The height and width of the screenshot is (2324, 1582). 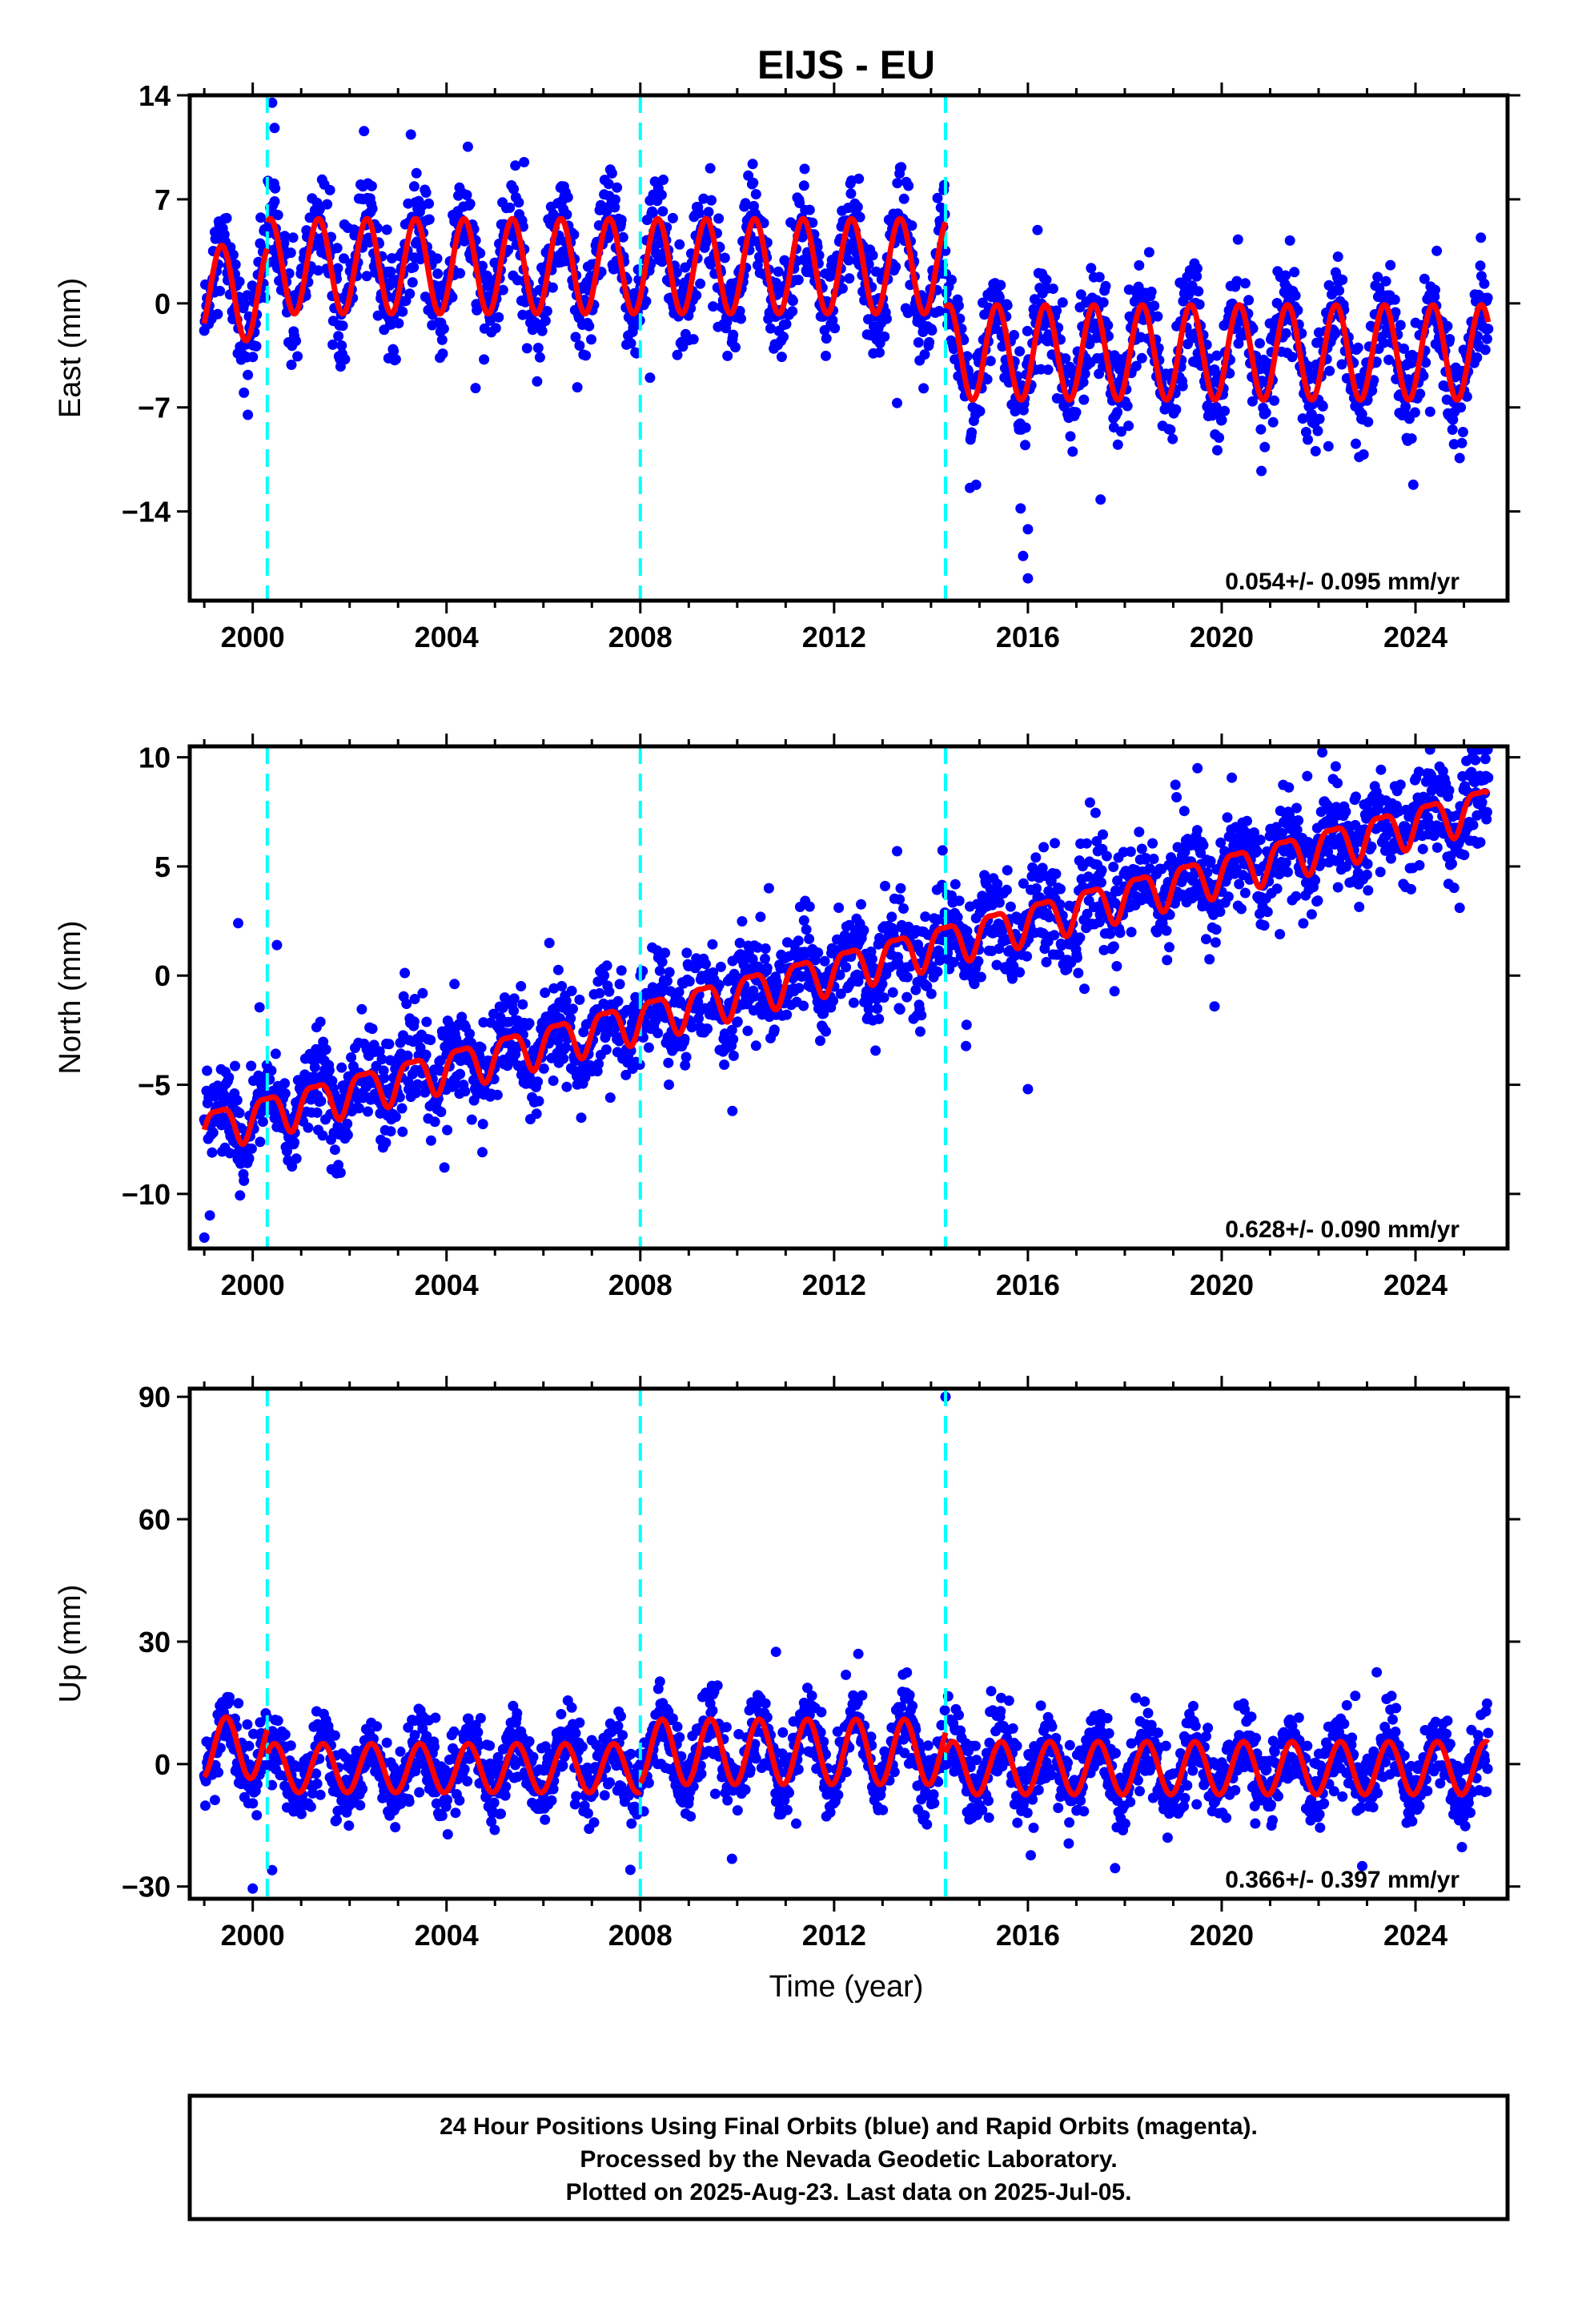 I want to click on east-y-axis-label: East (mm), so click(x=70, y=348).